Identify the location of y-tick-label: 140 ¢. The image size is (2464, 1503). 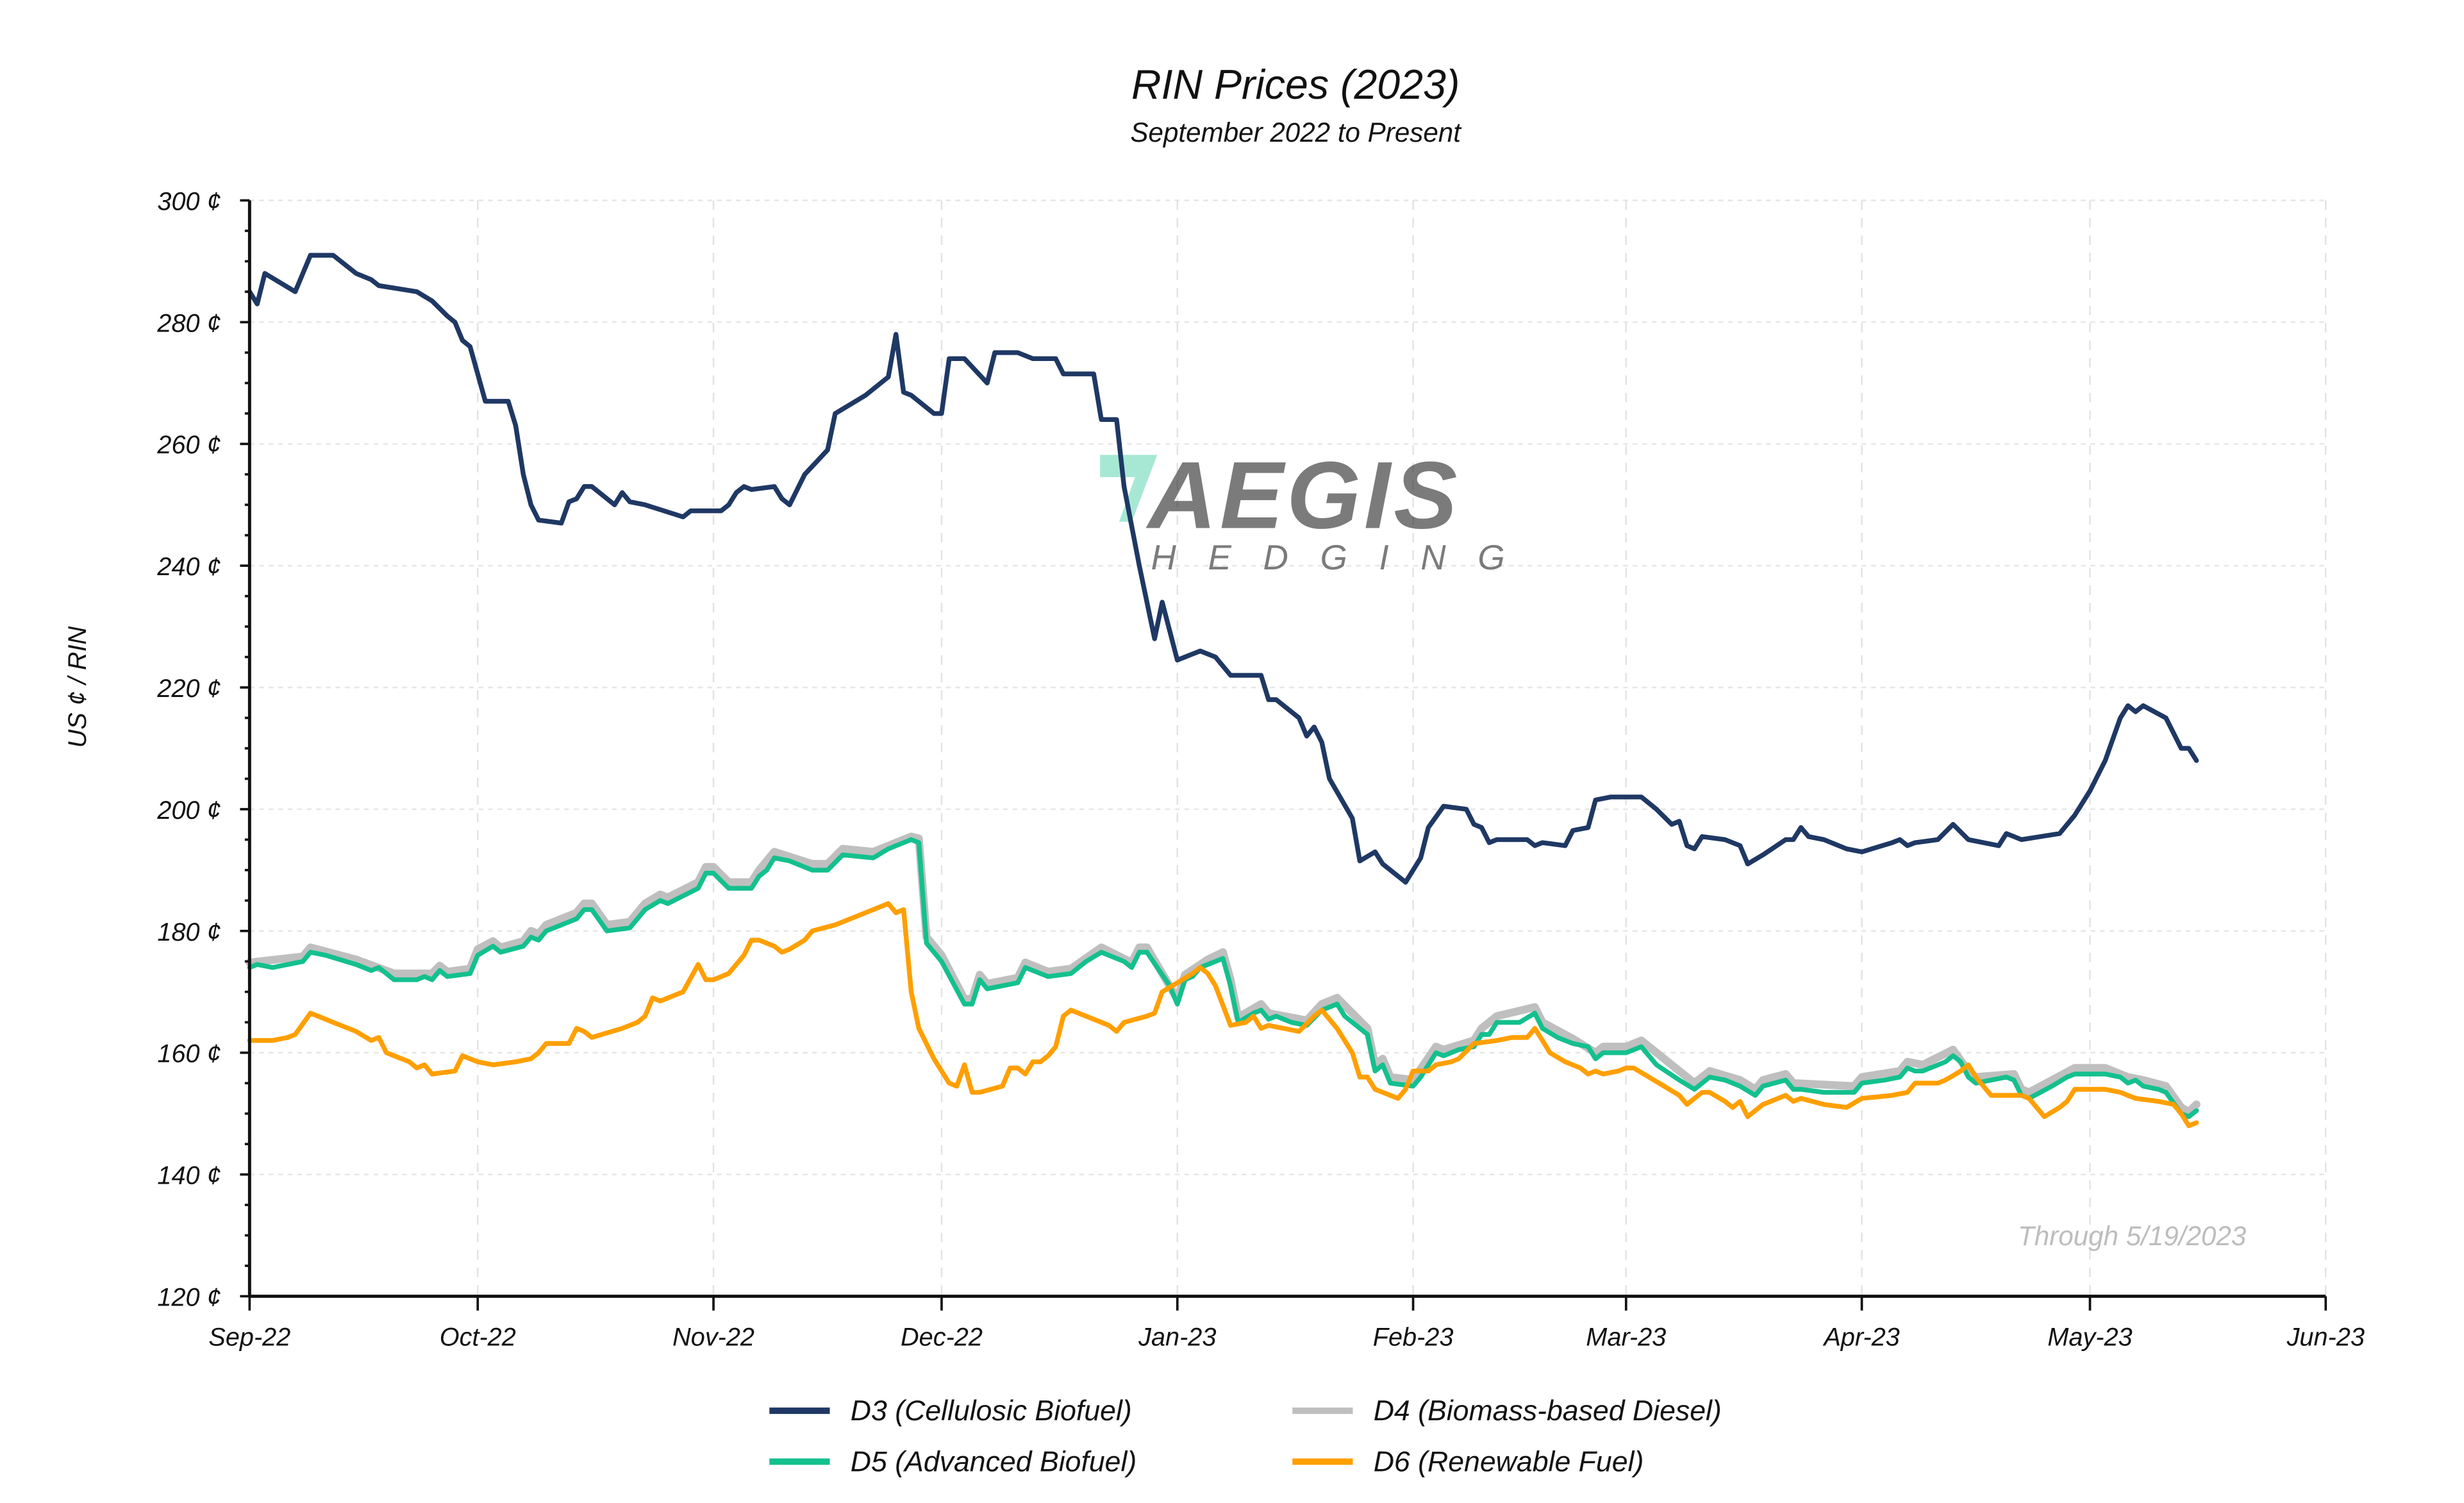
(189, 1176).